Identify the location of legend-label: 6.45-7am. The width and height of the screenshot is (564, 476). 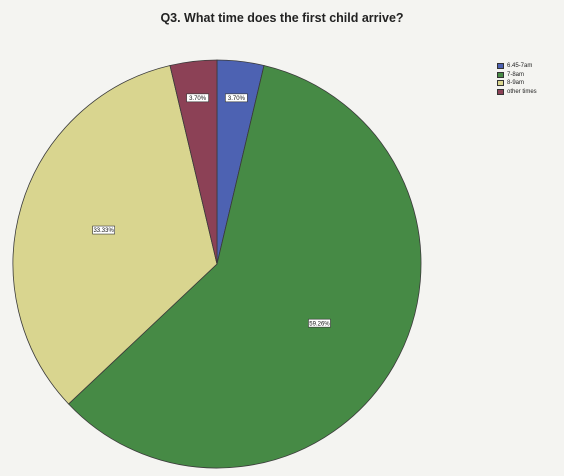
(520, 66).